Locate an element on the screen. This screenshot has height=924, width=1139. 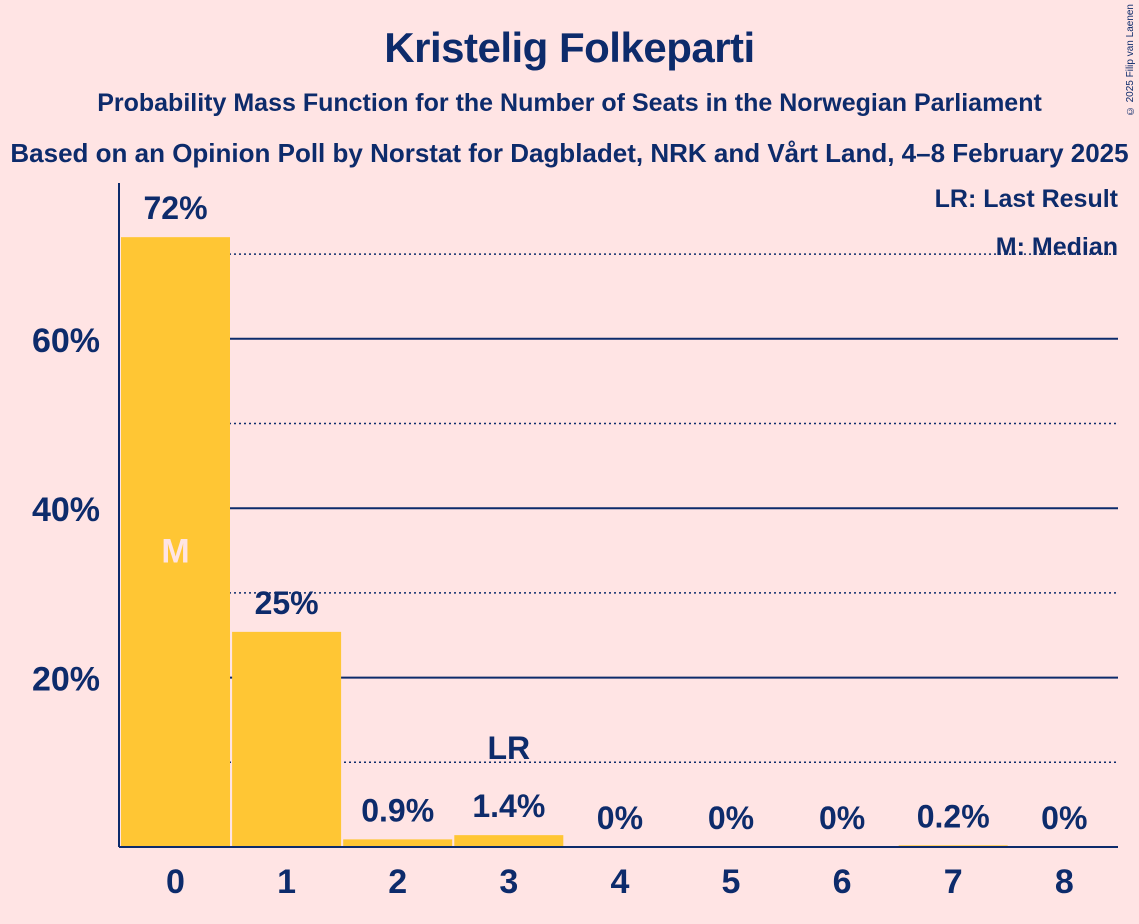
median-marker: M is located at coordinates (175, 552).